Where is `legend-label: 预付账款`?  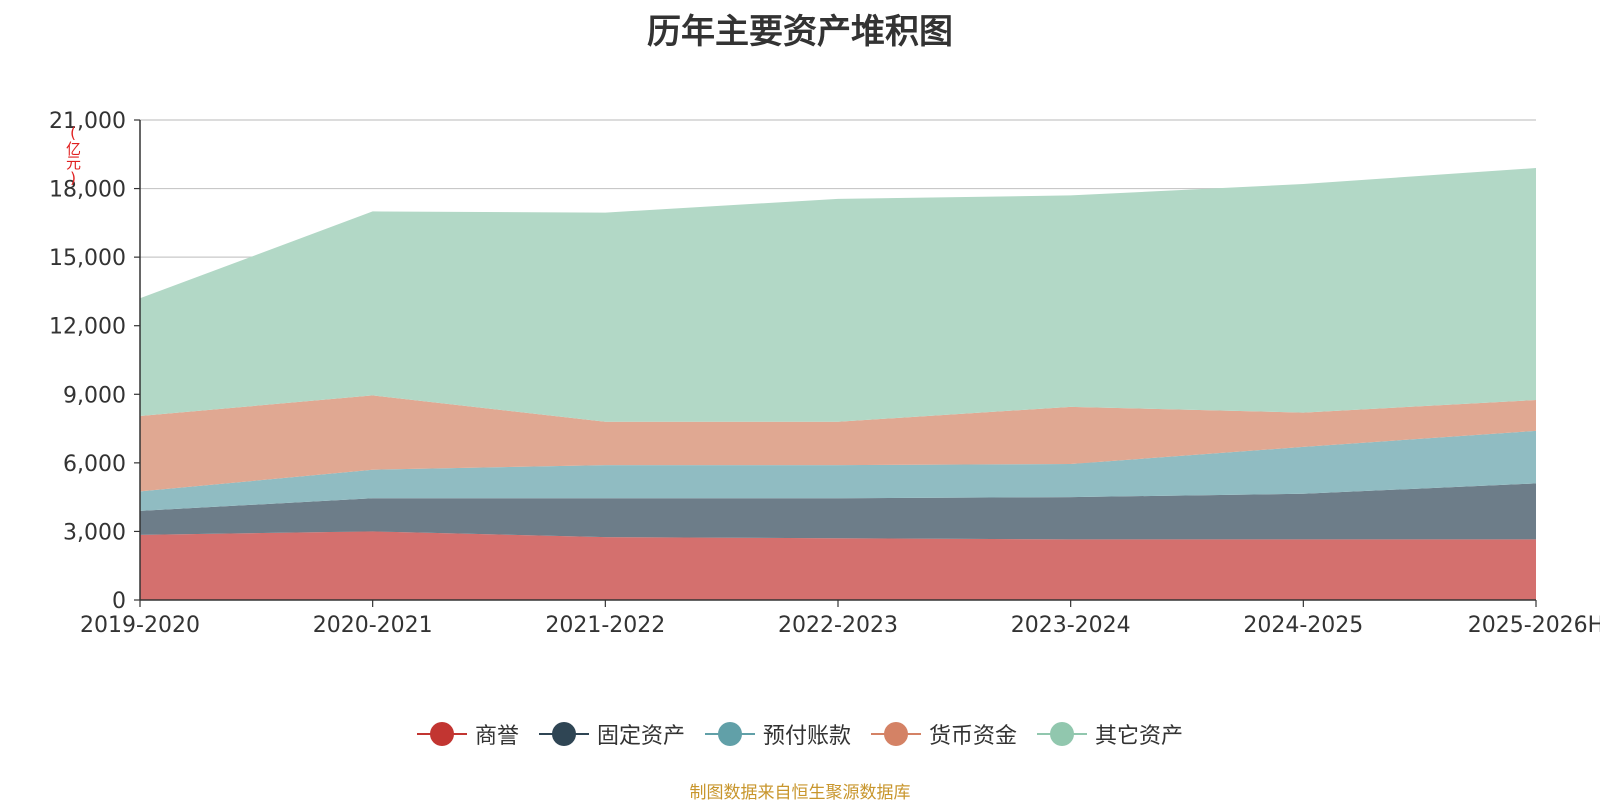
legend-label: 预付账款 is located at coordinates (806, 736).